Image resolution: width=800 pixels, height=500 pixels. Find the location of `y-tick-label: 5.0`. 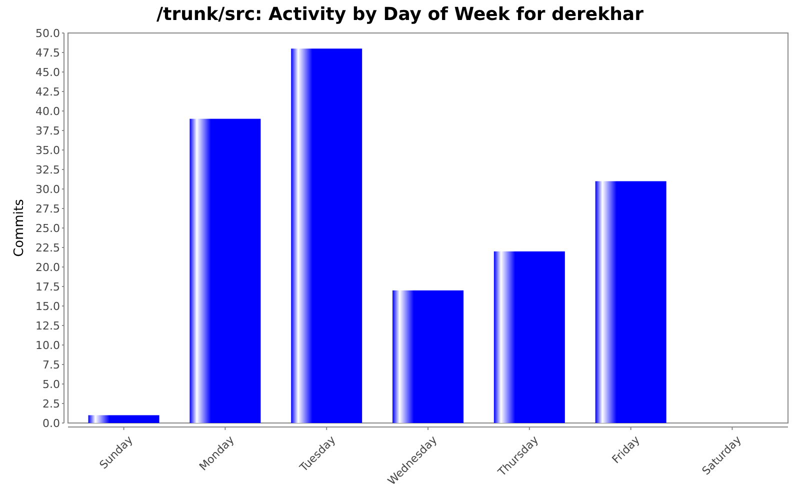

y-tick-label: 5.0 is located at coordinates (51, 384).